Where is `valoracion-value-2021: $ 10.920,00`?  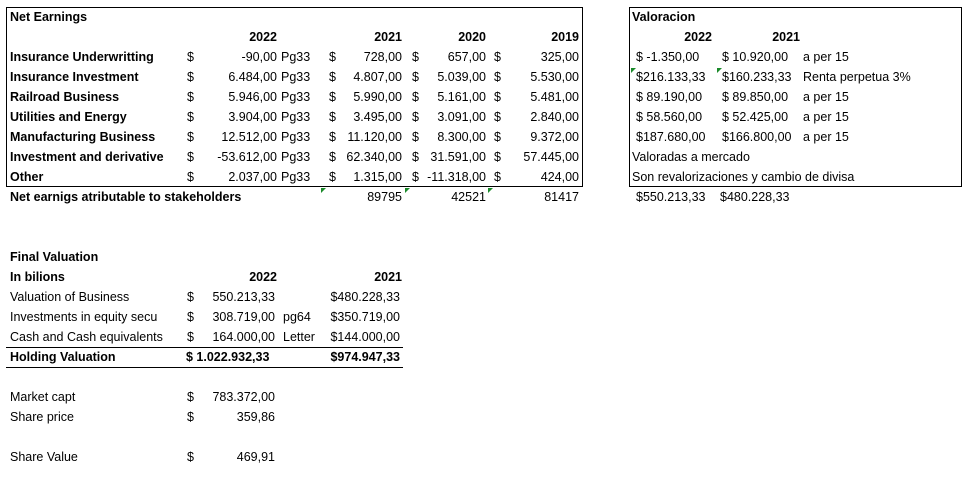
valoracion-value-2021: $ 10.920,00 is located at coordinates (755, 57).